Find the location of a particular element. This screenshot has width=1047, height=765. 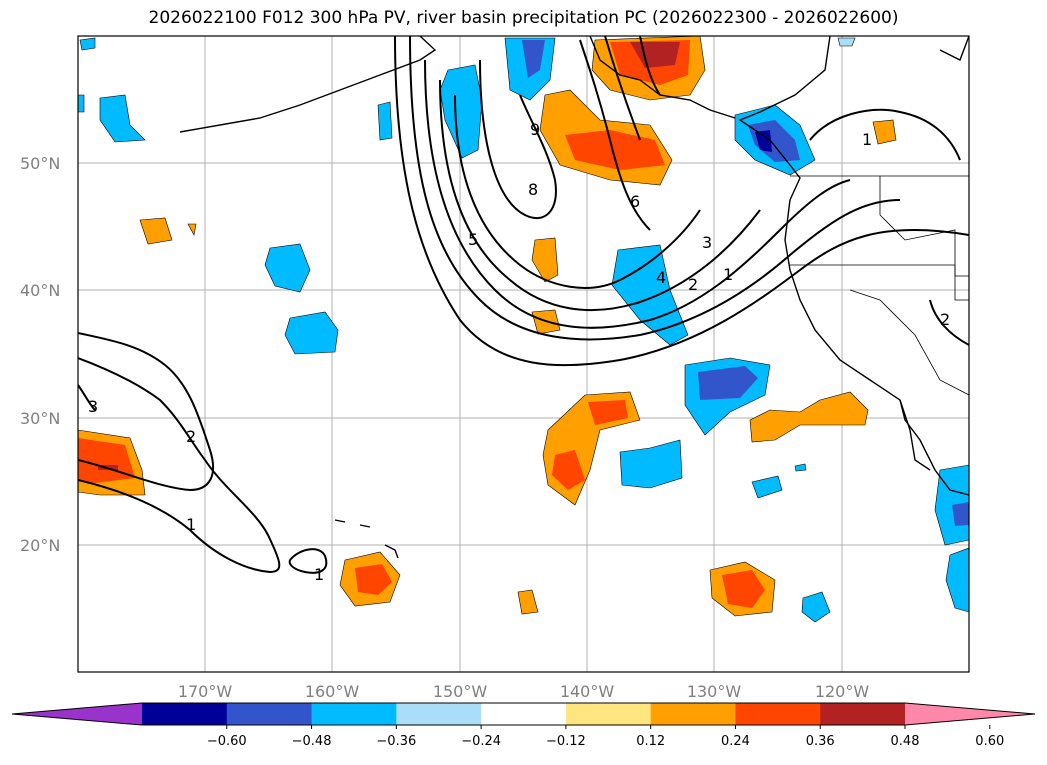

colorbar-tick-label: −0.48 is located at coordinates (312, 741).